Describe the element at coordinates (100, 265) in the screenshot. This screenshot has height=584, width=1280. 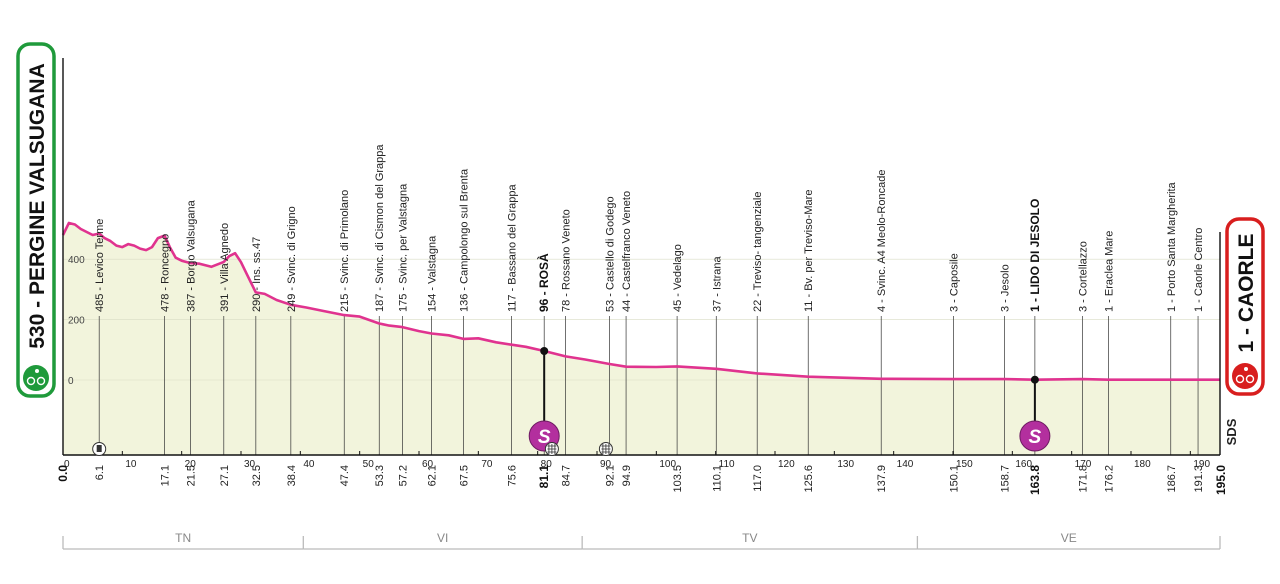
I see `waypoint-label: 485 - Levico Terme` at that location.